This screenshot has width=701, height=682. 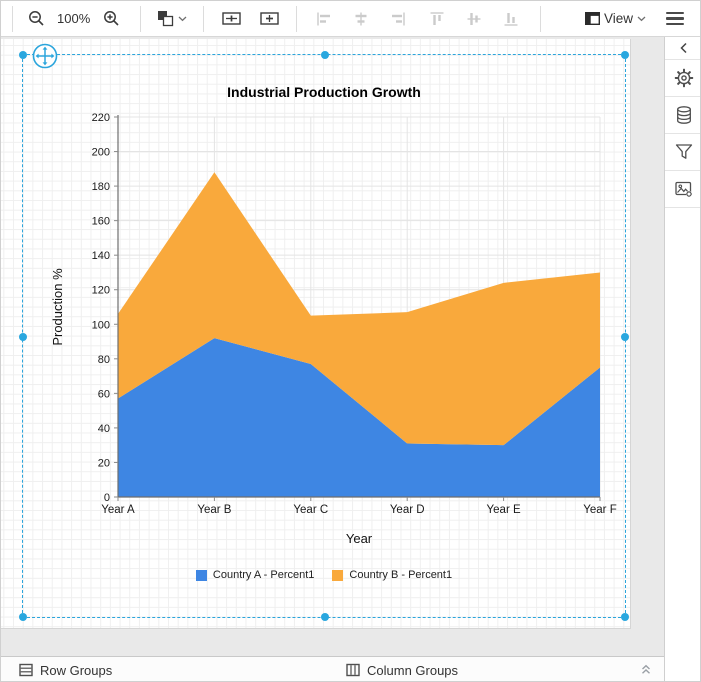 I want to click on collapse-grouping-pane-button, so click(x=646, y=670).